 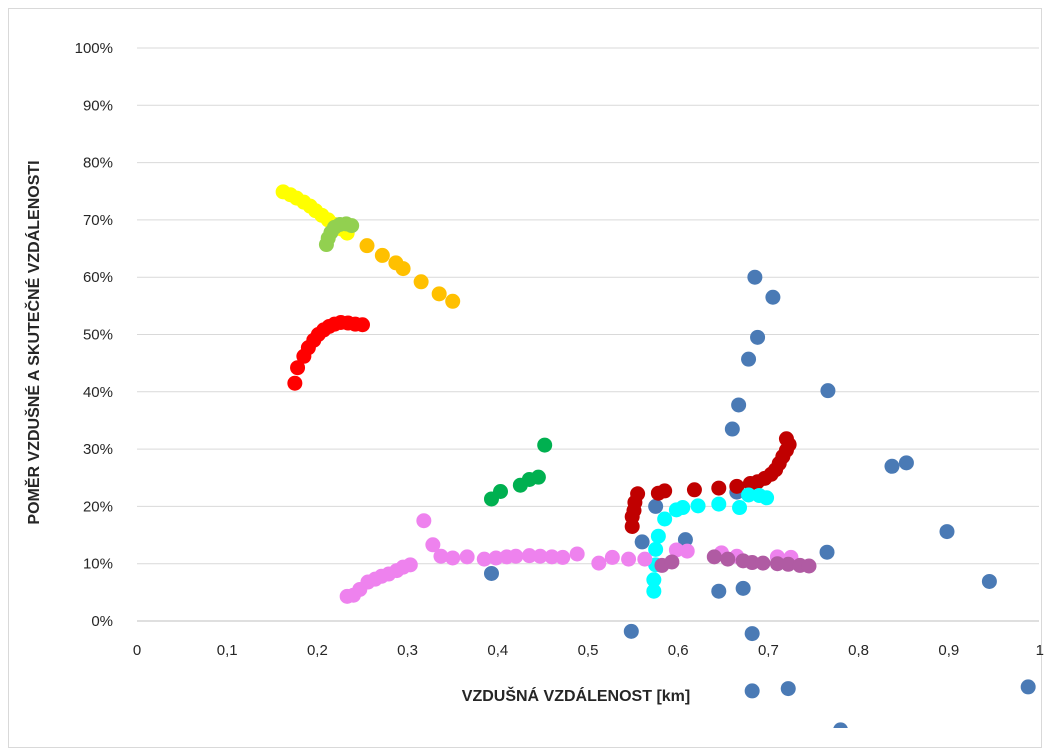 What do you see at coordinates (94, 48) in the screenshot?
I see `y-tick-label: 100%` at bounding box center [94, 48].